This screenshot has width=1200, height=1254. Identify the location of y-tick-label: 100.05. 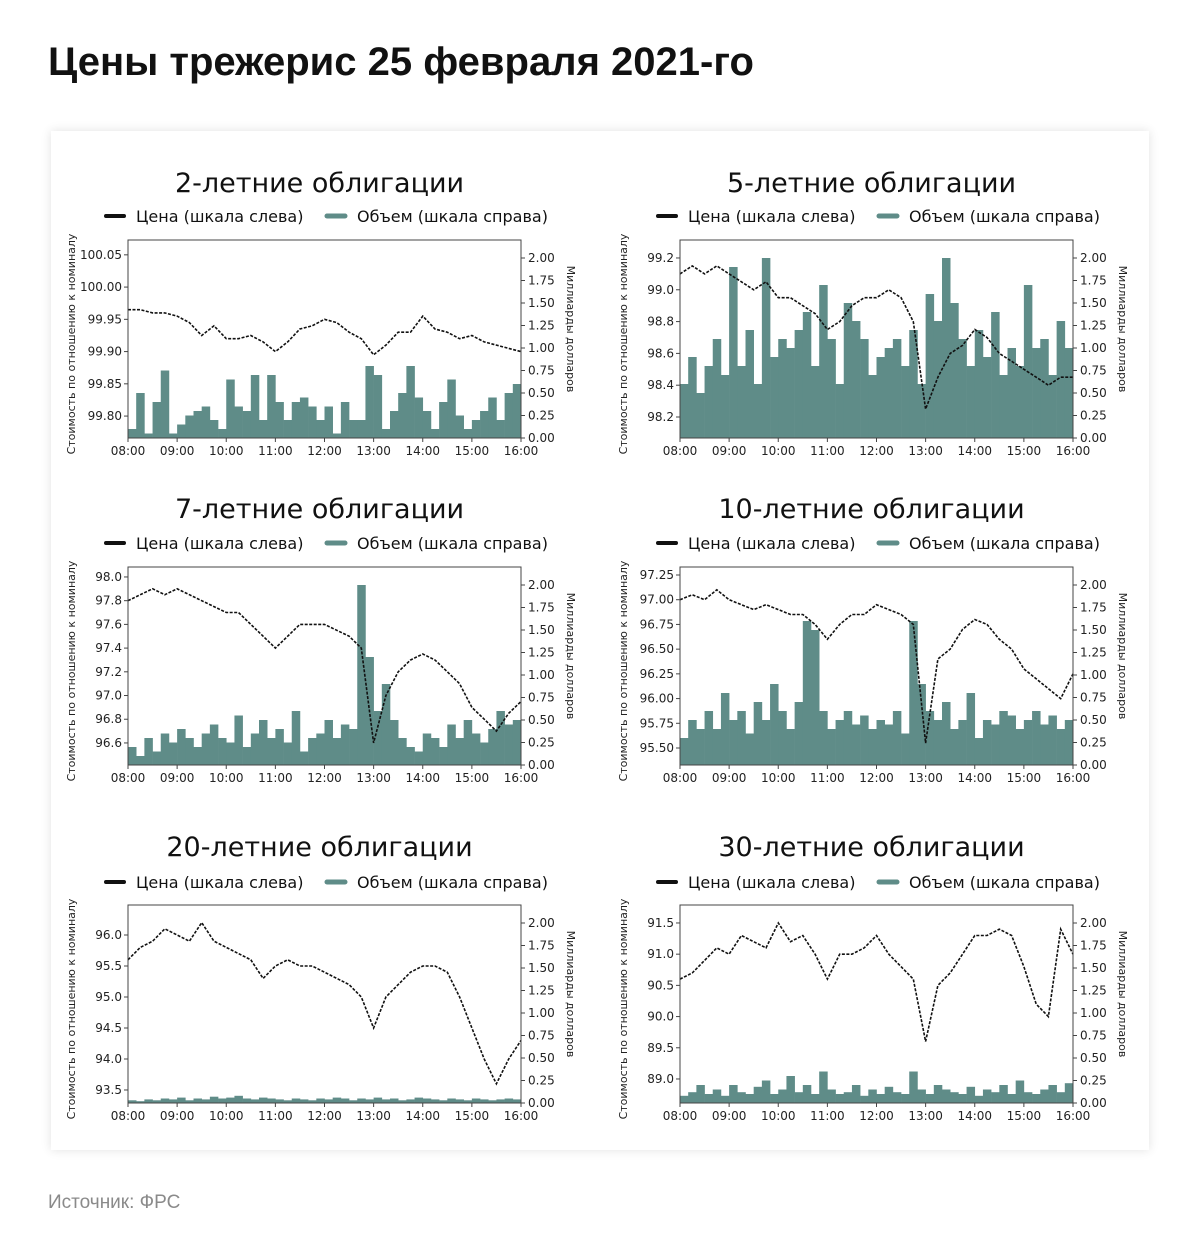
(101, 255).